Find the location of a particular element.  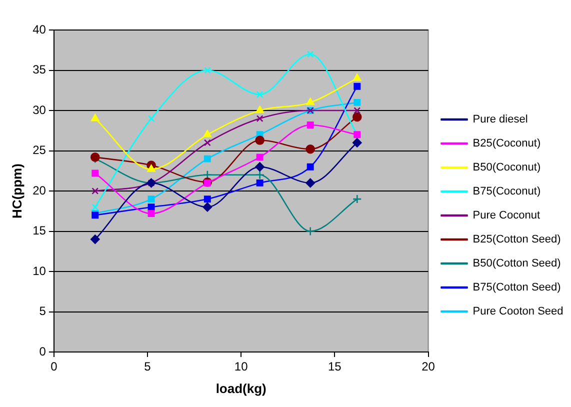

y-tick-label: 0 is located at coordinates (42, 351).